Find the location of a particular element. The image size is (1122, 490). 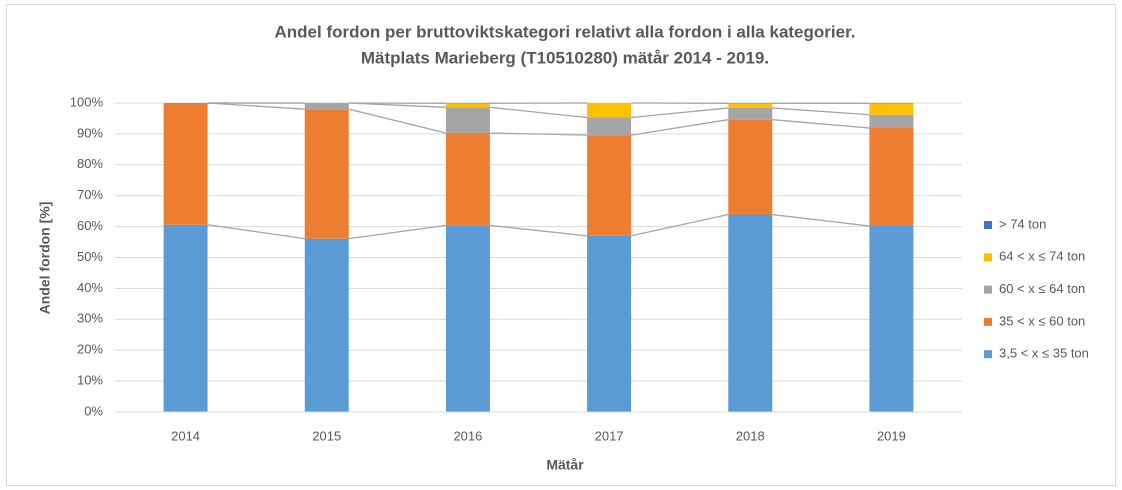

legend-label: 64 < x ≤ 74 ton is located at coordinates (1042, 256).